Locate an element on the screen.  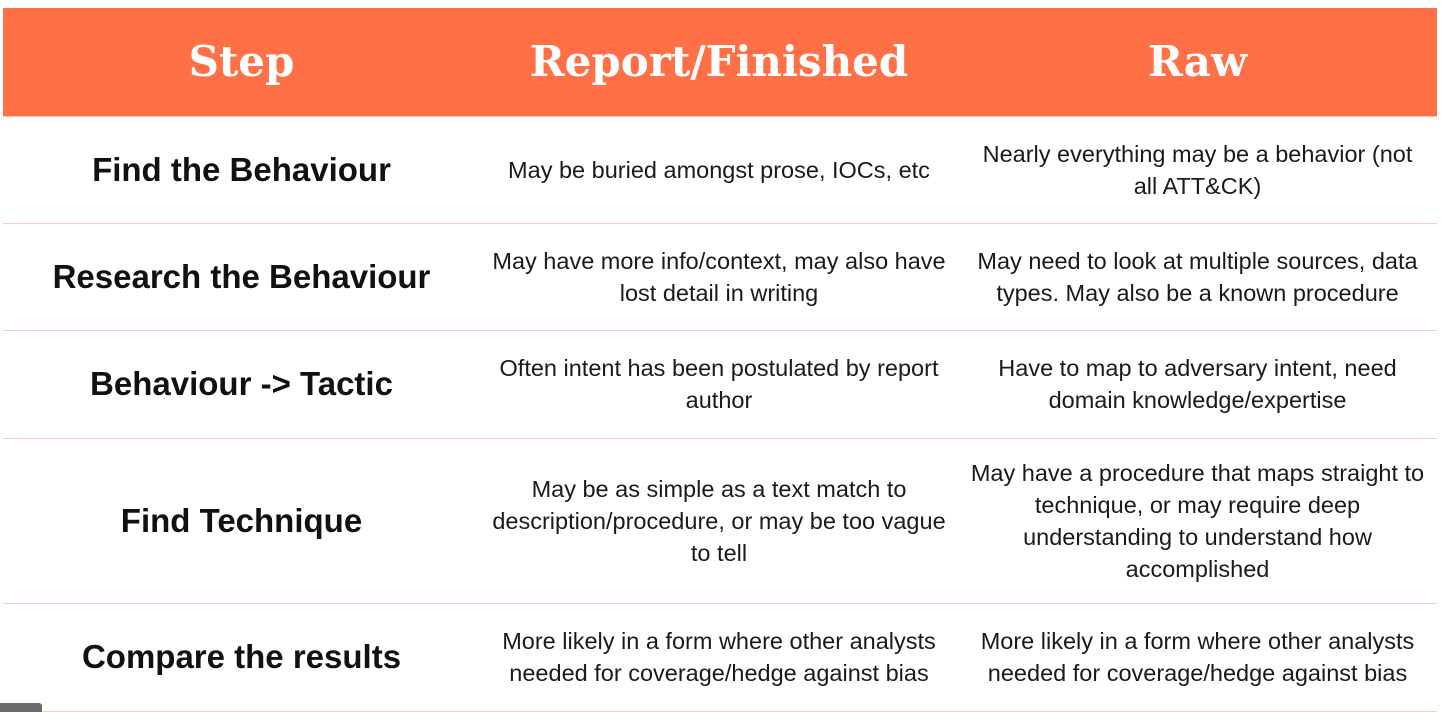
step-cell: Compare the results is located at coordinates (241, 657).